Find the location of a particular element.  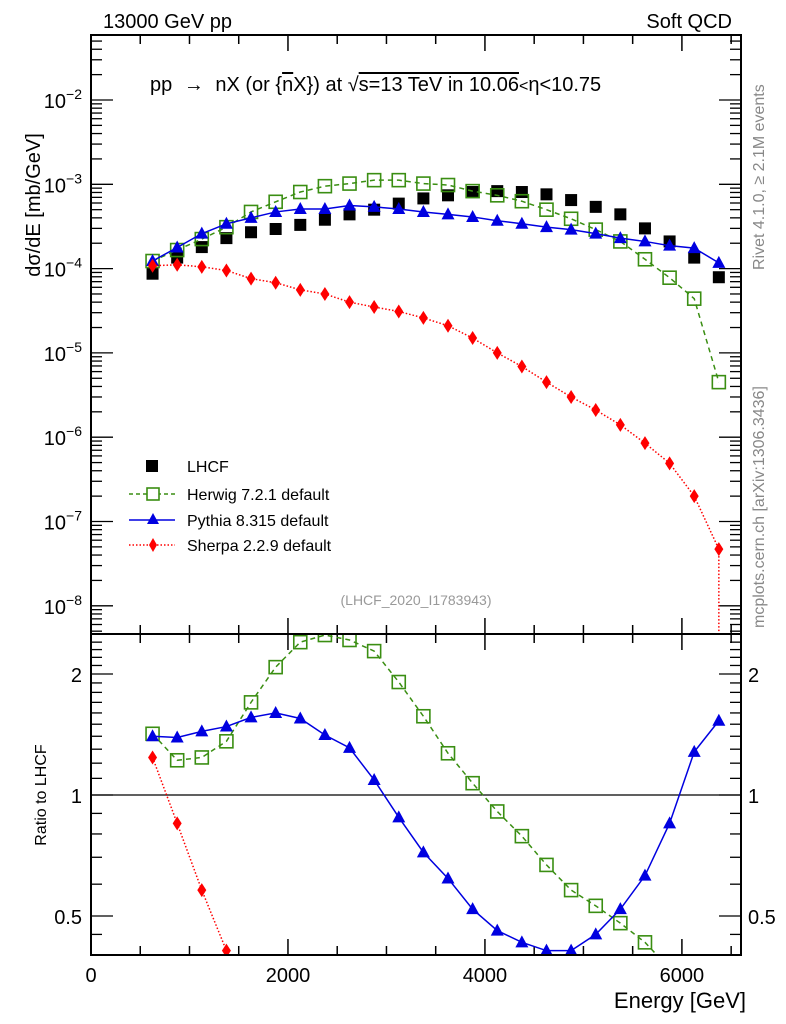

legend-label-herwig: Herwig 7.2.1 default is located at coordinates (258, 495).